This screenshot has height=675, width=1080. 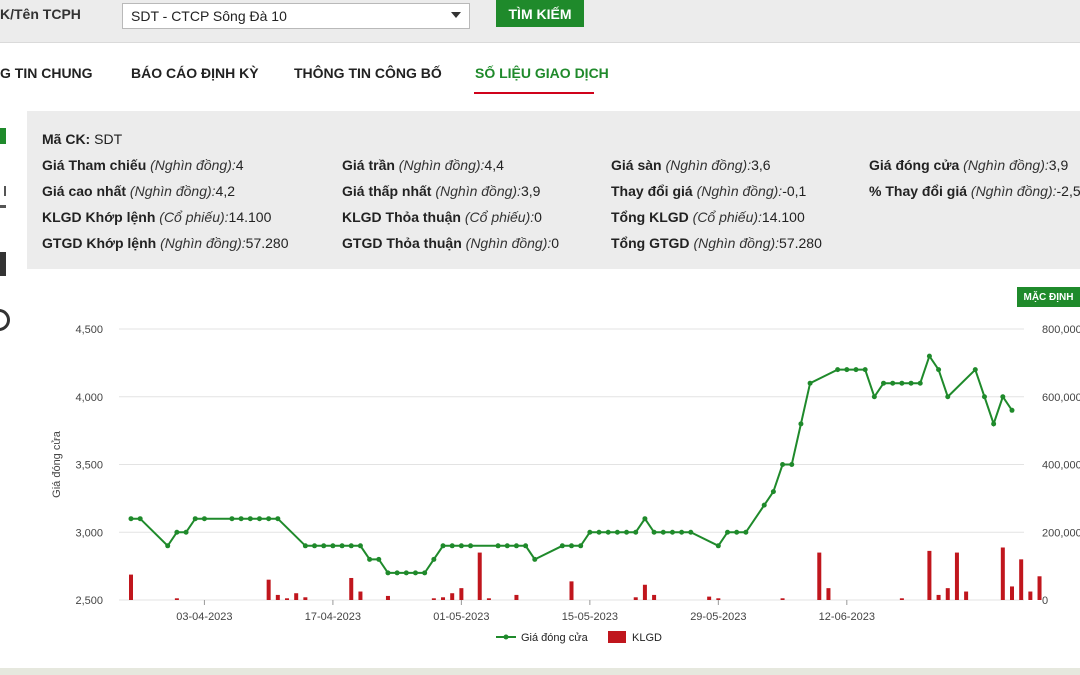 What do you see at coordinates (3, 206) in the screenshot?
I see `bar-icon-base` at bounding box center [3, 206].